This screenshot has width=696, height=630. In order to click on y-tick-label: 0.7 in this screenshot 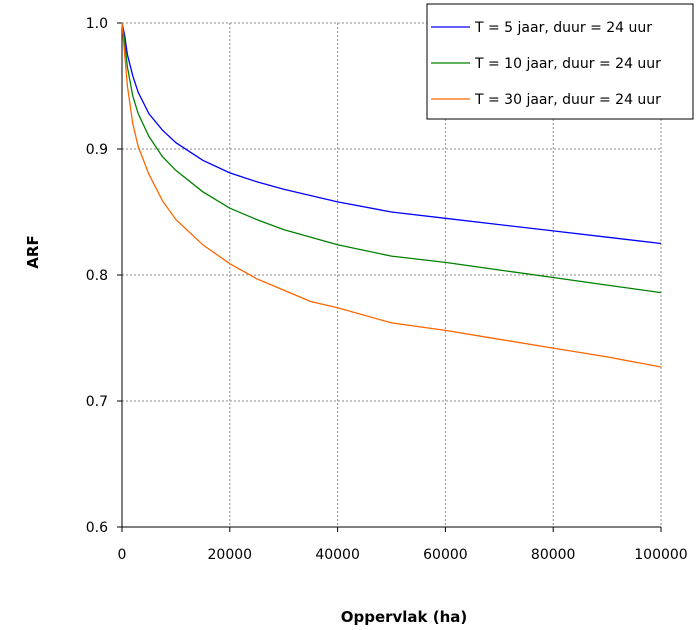, I will do `click(97, 402)`.